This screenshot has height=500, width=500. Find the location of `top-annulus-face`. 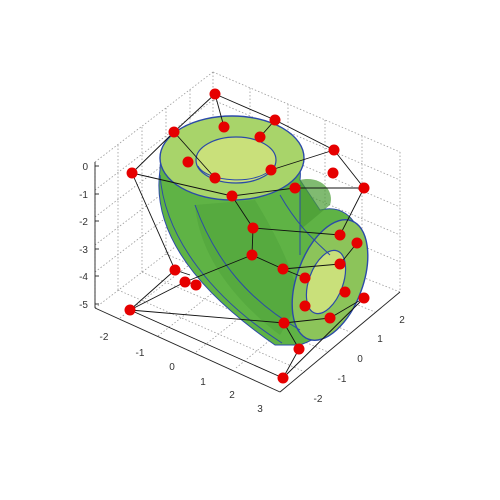

top-annulus-face is located at coordinates (232, 158).